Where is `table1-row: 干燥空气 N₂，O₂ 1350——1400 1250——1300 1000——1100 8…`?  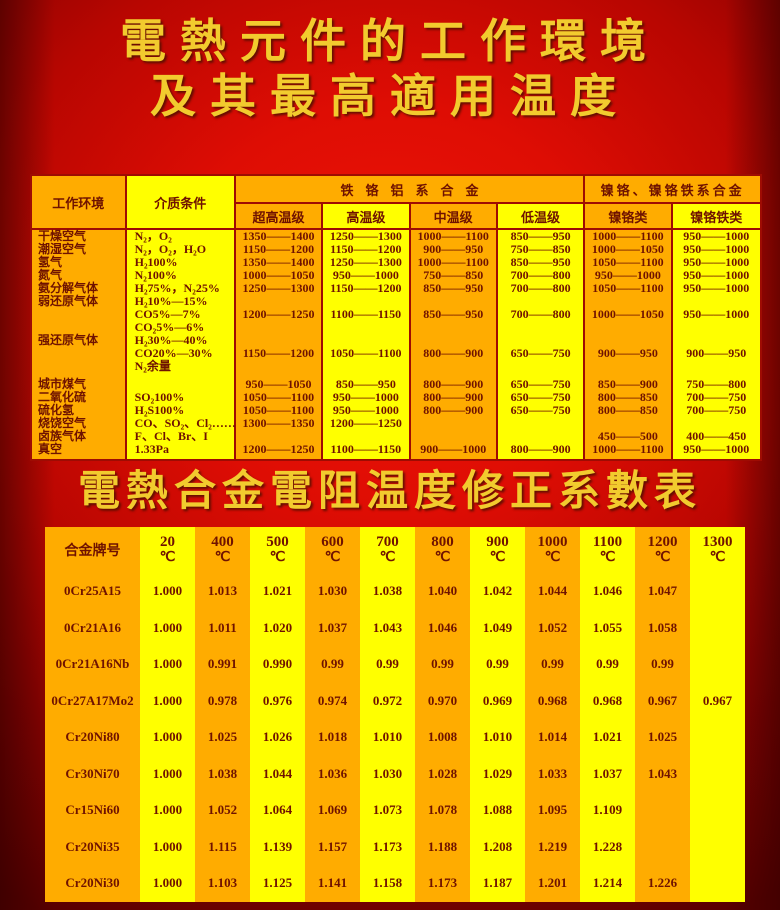 table1-row: 干燥空气 N₂，O₂ 1350——1400 1250——1300 1000——1100 8… is located at coordinates (396, 236).